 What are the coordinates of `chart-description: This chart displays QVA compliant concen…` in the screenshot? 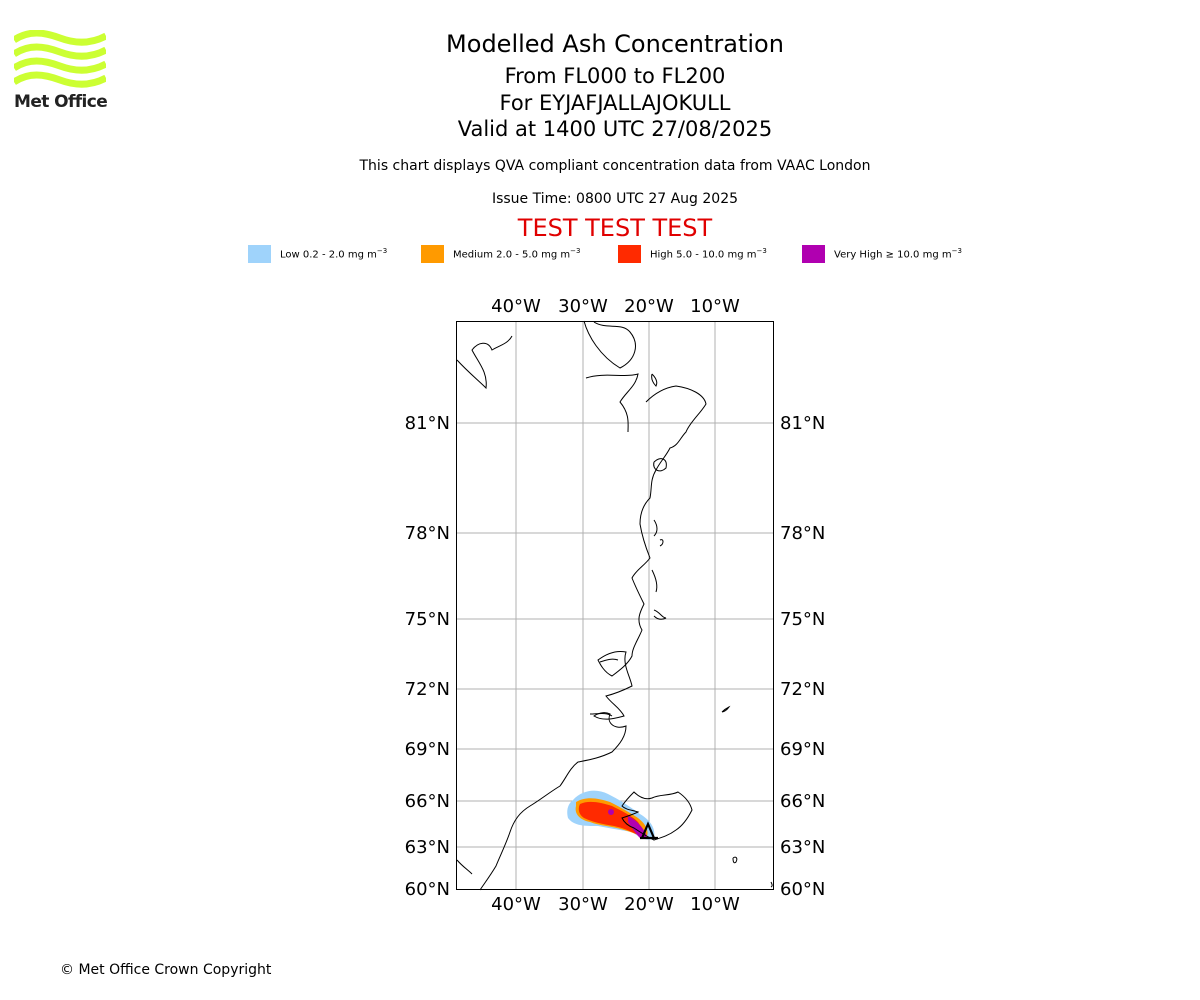 It's located at (615, 166).